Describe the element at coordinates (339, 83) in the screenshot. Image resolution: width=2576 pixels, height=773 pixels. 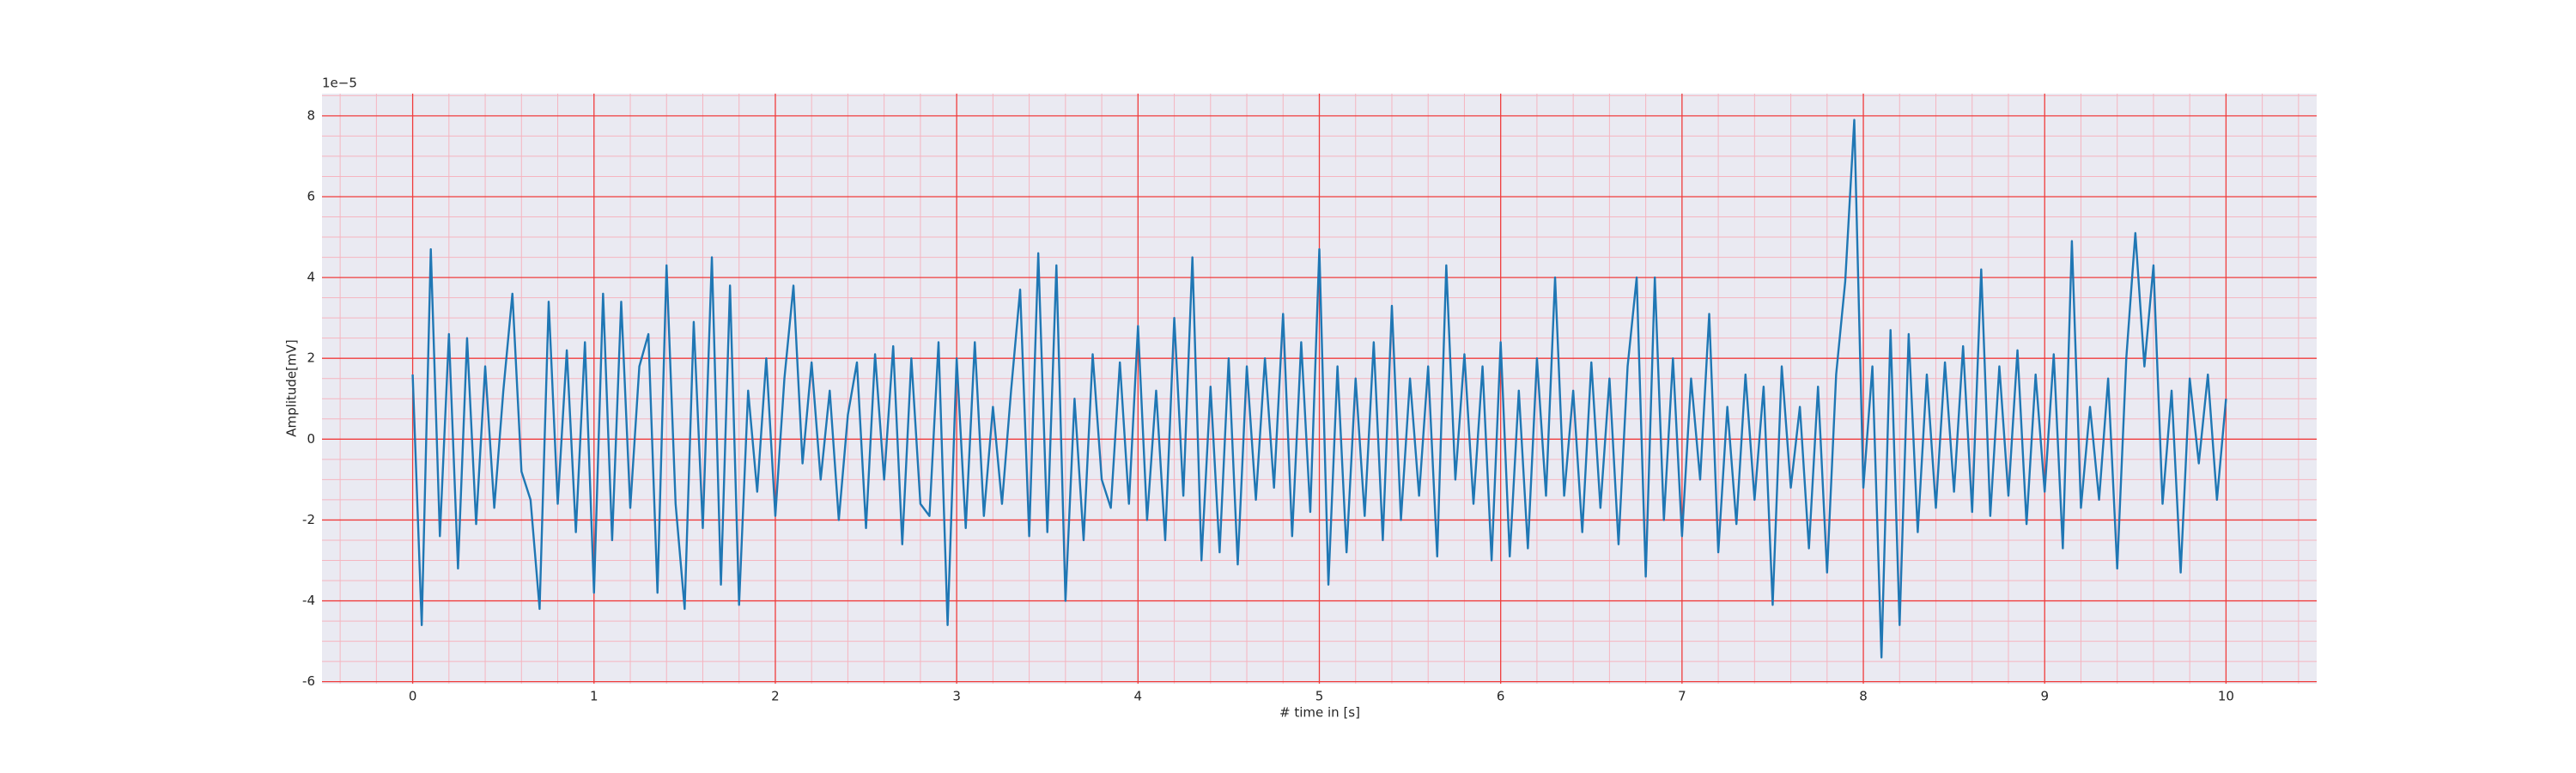
I see `y-offset-label: 1e−5` at that location.